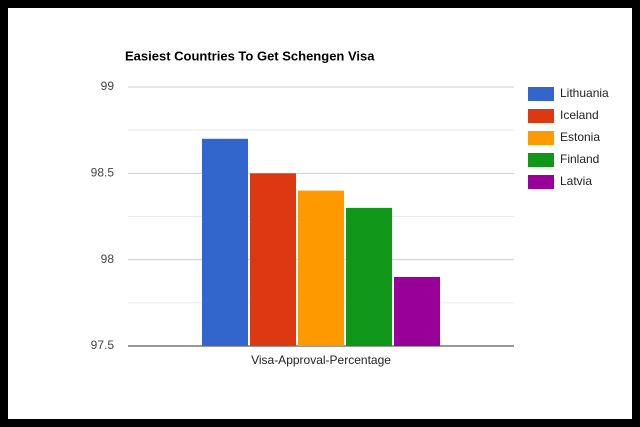 This screenshot has width=640, height=427. What do you see at coordinates (250, 55) in the screenshot?
I see `chart-title: Easiest Countries To Get Schengen Visa` at bounding box center [250, 55].